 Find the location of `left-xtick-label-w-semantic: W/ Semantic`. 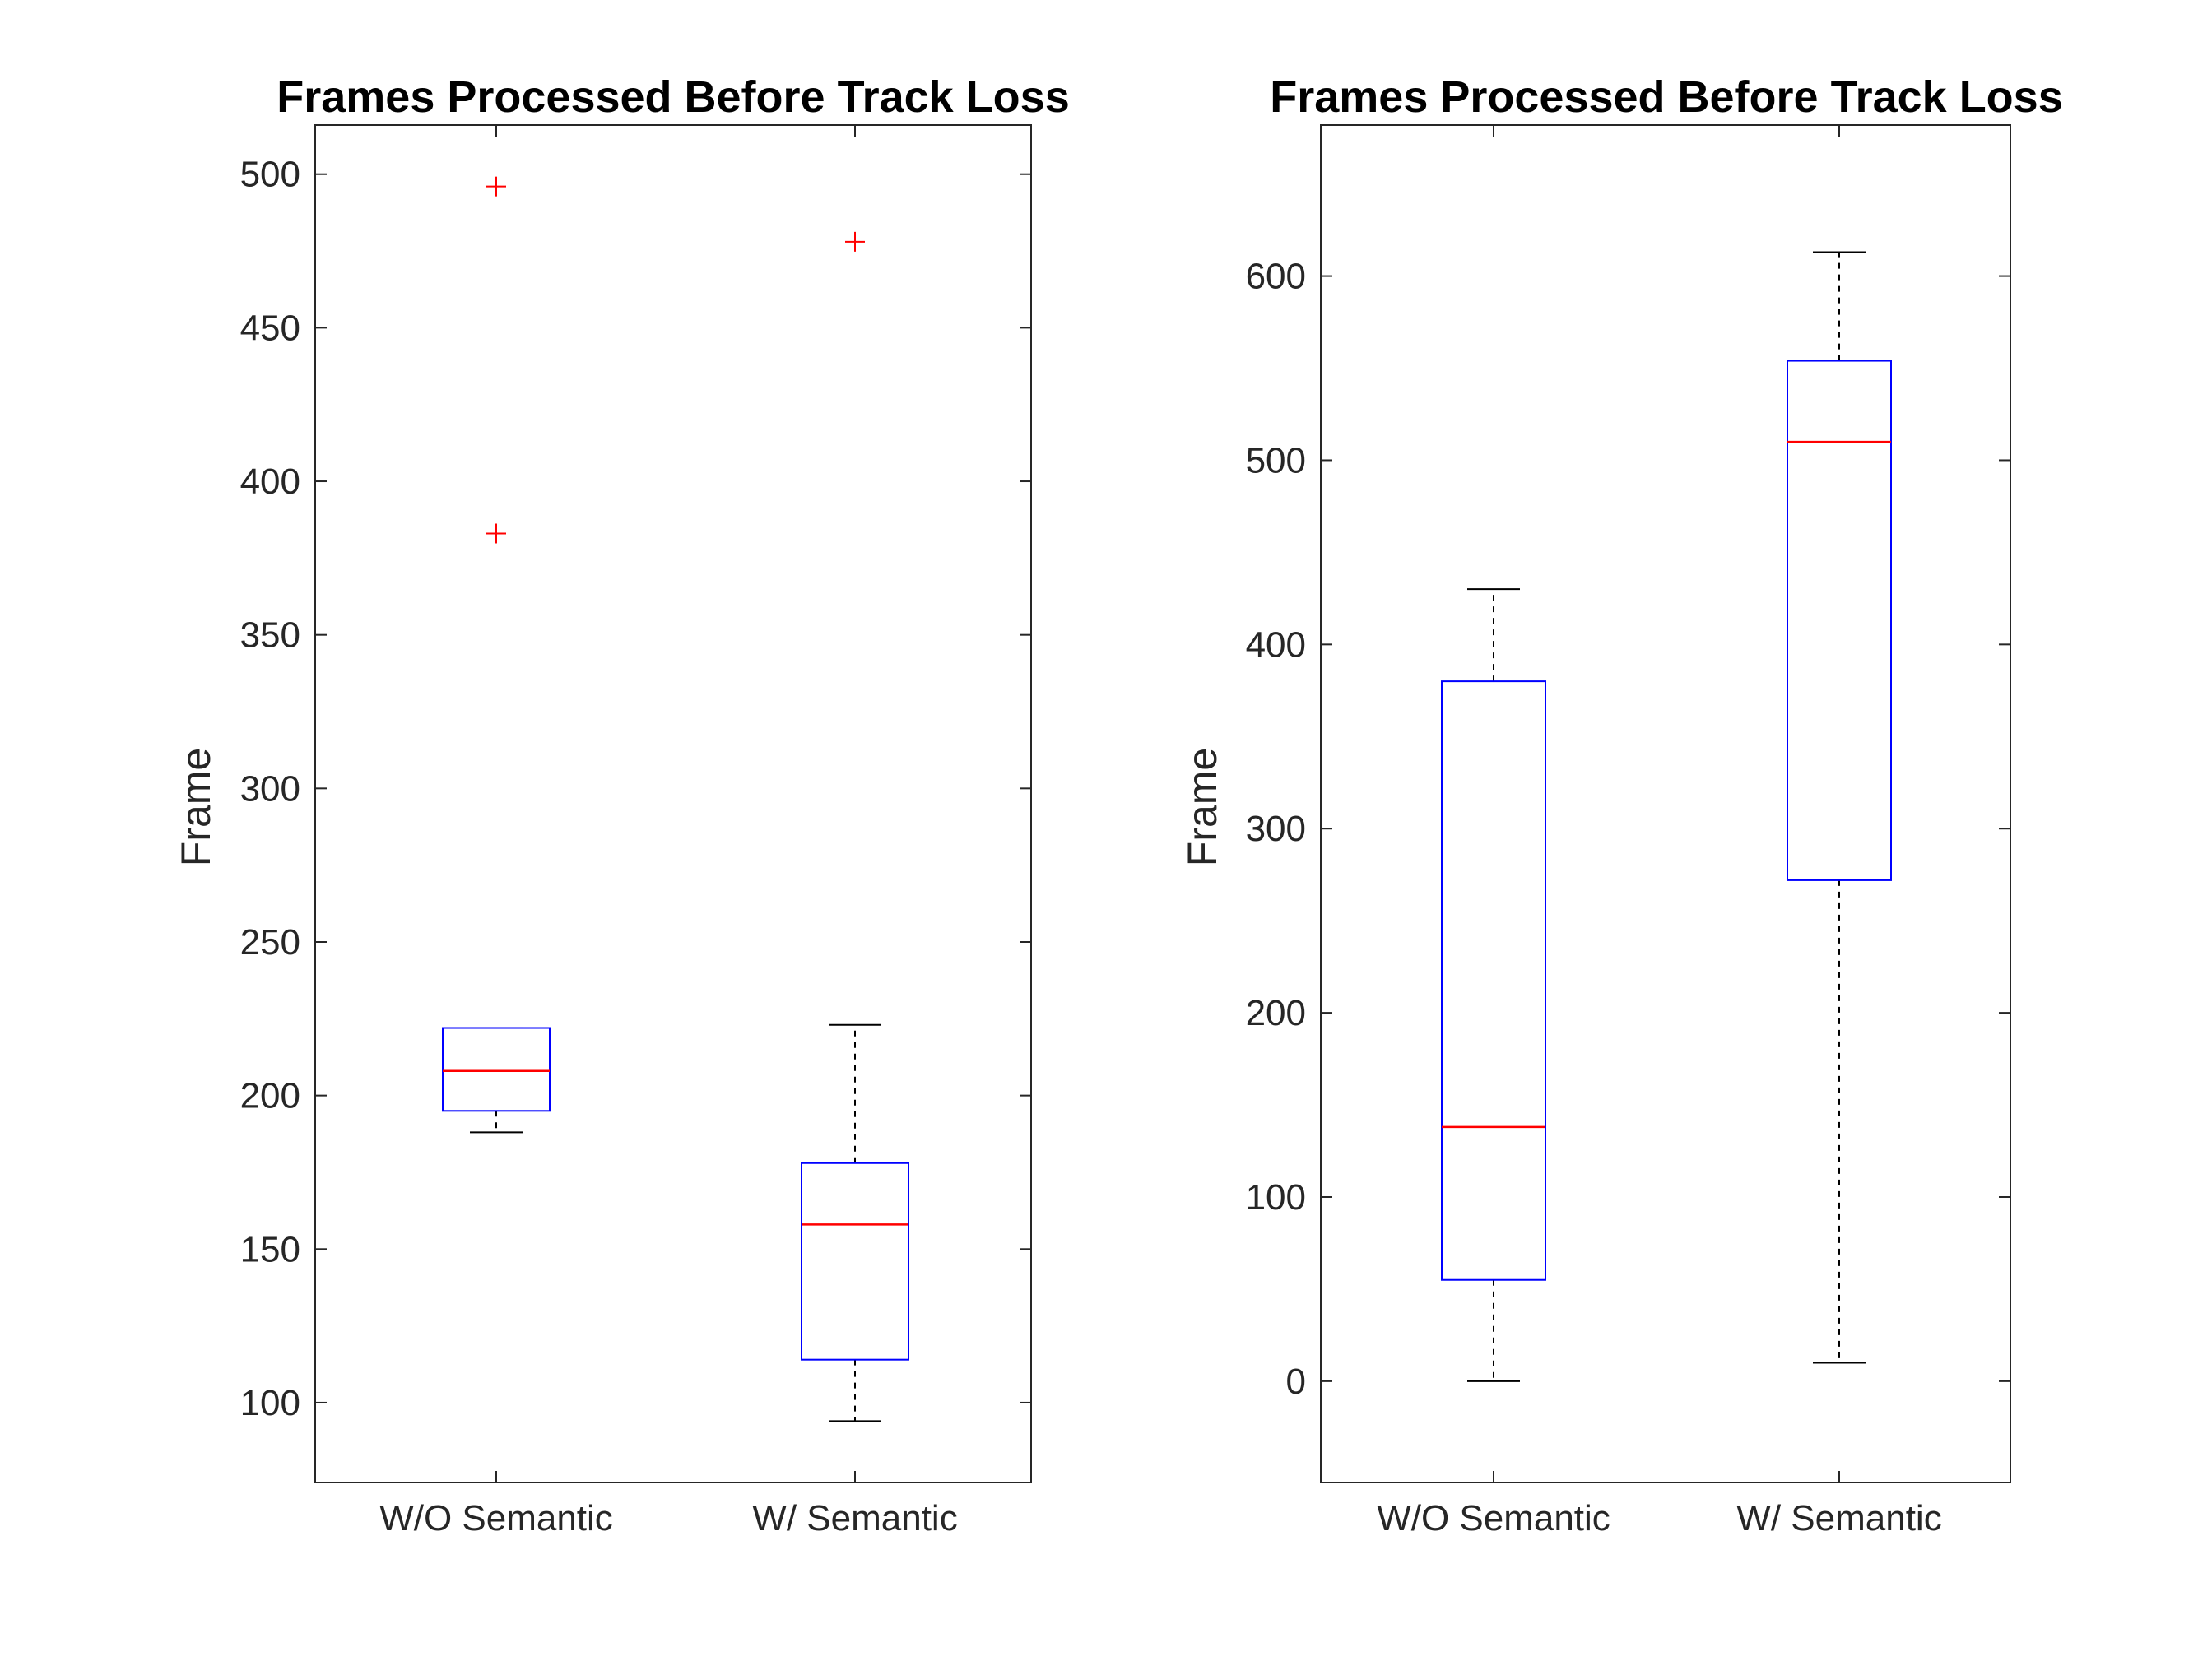

left-xtick-label-w-semantic: W/ Semantic is located at coordinates (854, 1518).